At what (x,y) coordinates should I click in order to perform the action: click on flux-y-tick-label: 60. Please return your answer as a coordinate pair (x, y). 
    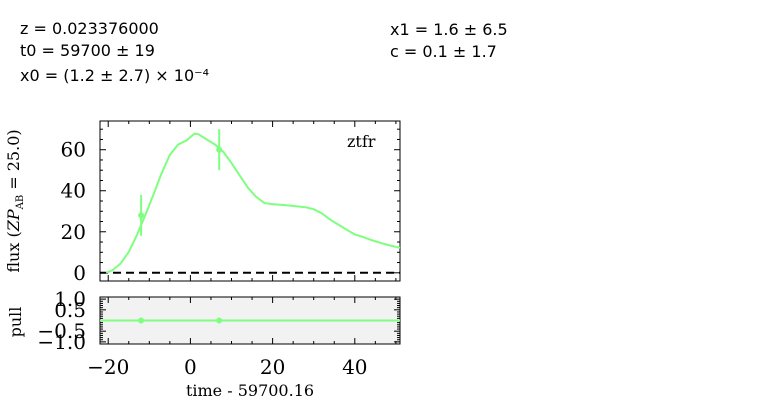
    Looking at the image, I should click on (73, 150).